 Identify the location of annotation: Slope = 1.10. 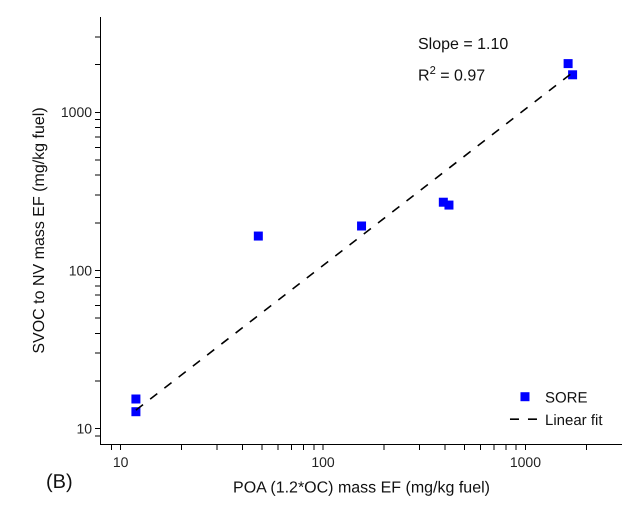
(463, 44).